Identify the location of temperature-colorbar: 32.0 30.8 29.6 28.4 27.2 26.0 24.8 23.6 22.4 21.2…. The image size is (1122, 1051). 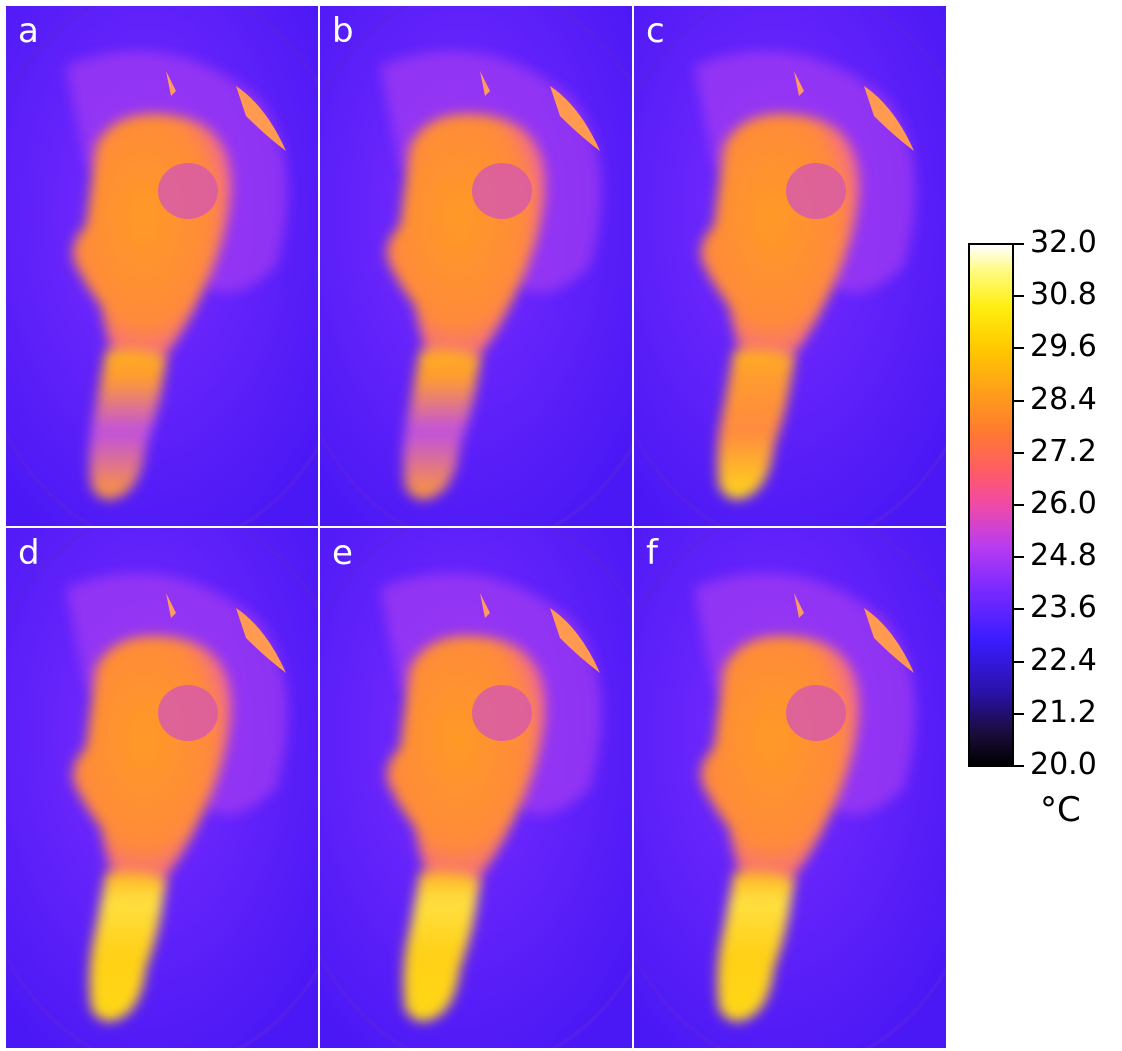
(1032, 504).